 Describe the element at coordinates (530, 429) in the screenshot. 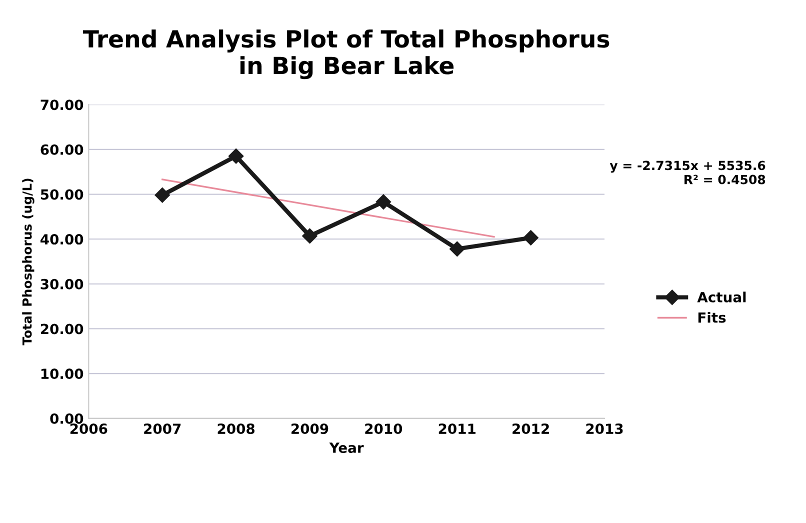

I see `x-tick-label: 2012` at that location.